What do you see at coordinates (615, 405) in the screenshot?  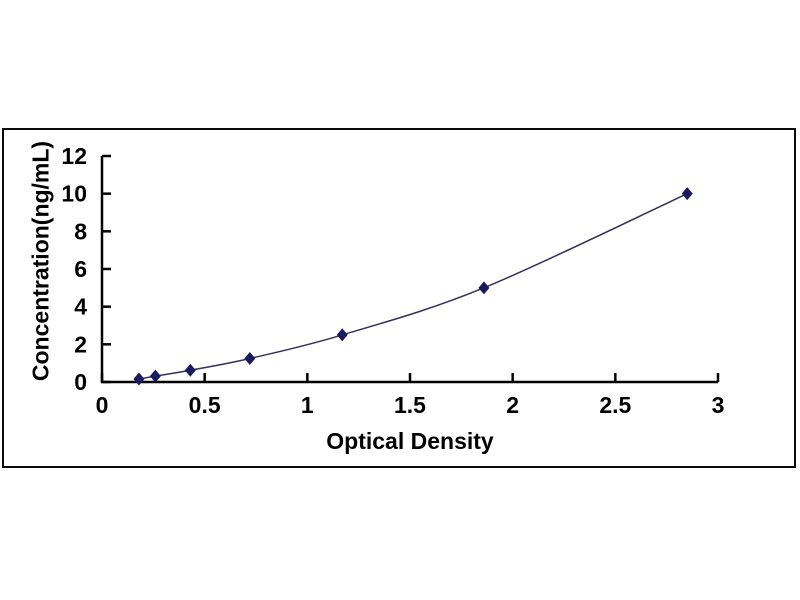 I see `x-tick-label: 2.5` at bounding box center [615, 405].